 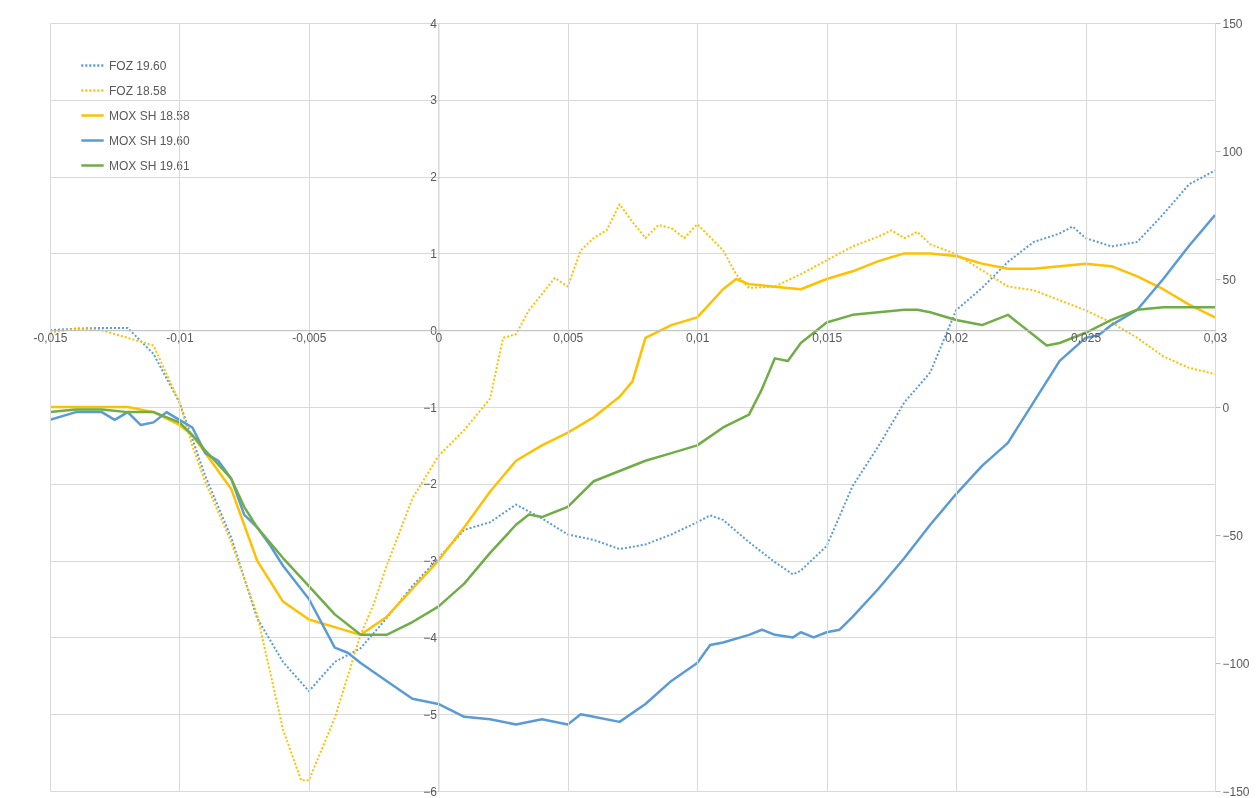 I want to click on y-tick-label: −1, so click(x=430, y=407).